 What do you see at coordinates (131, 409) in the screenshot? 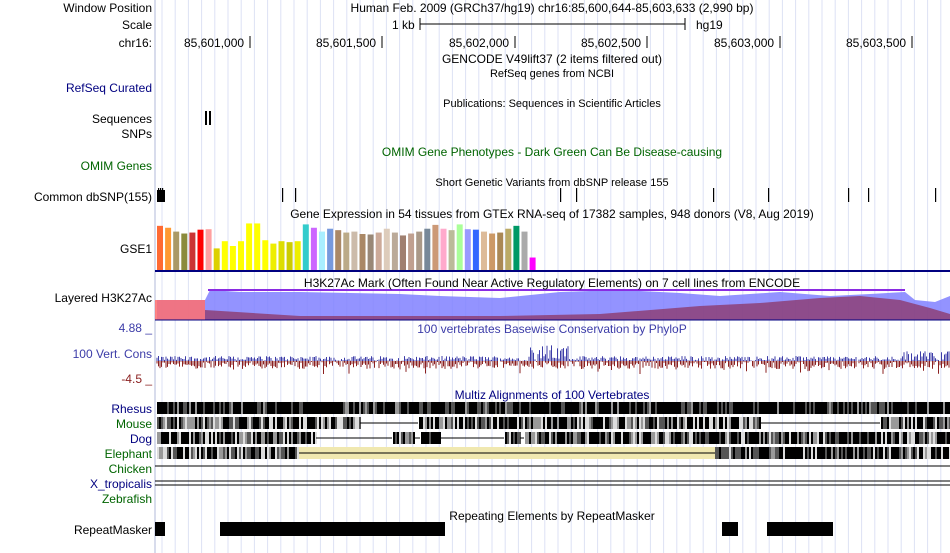
I see `rhesus-label: Rhesus` at bounding box center [131, 409].